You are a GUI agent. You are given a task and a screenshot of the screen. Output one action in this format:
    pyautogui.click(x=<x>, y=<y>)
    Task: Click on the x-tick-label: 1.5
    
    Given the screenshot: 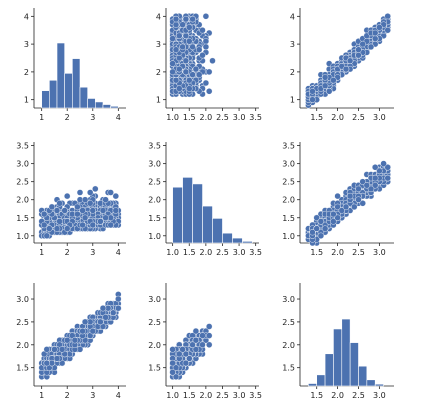 What is the action you would take?
    pyautogui.click(x=316, y=395)
    